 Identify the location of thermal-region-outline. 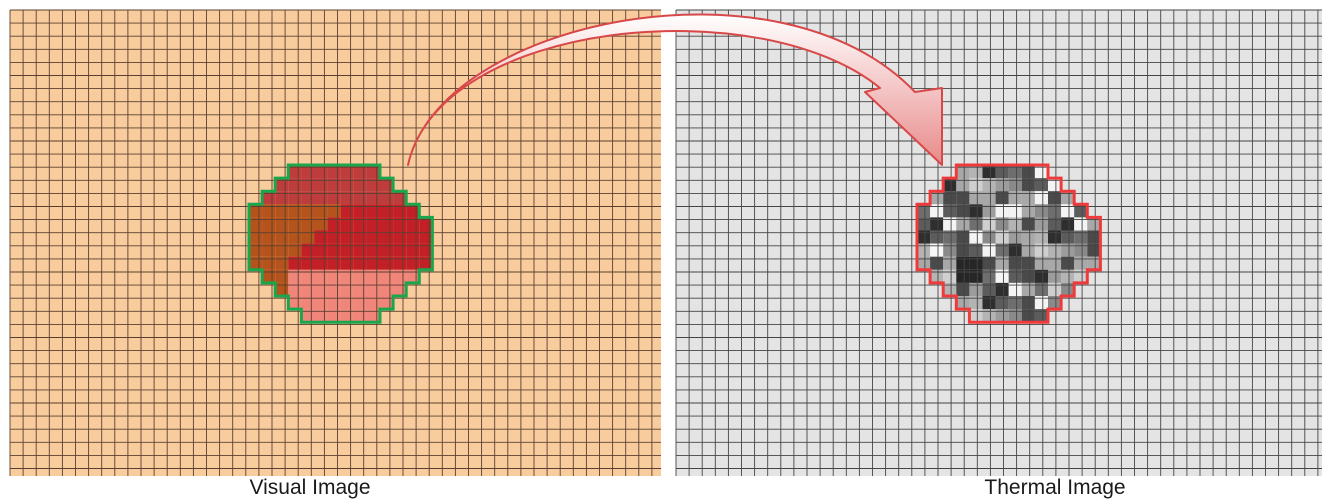
(1008, 243).